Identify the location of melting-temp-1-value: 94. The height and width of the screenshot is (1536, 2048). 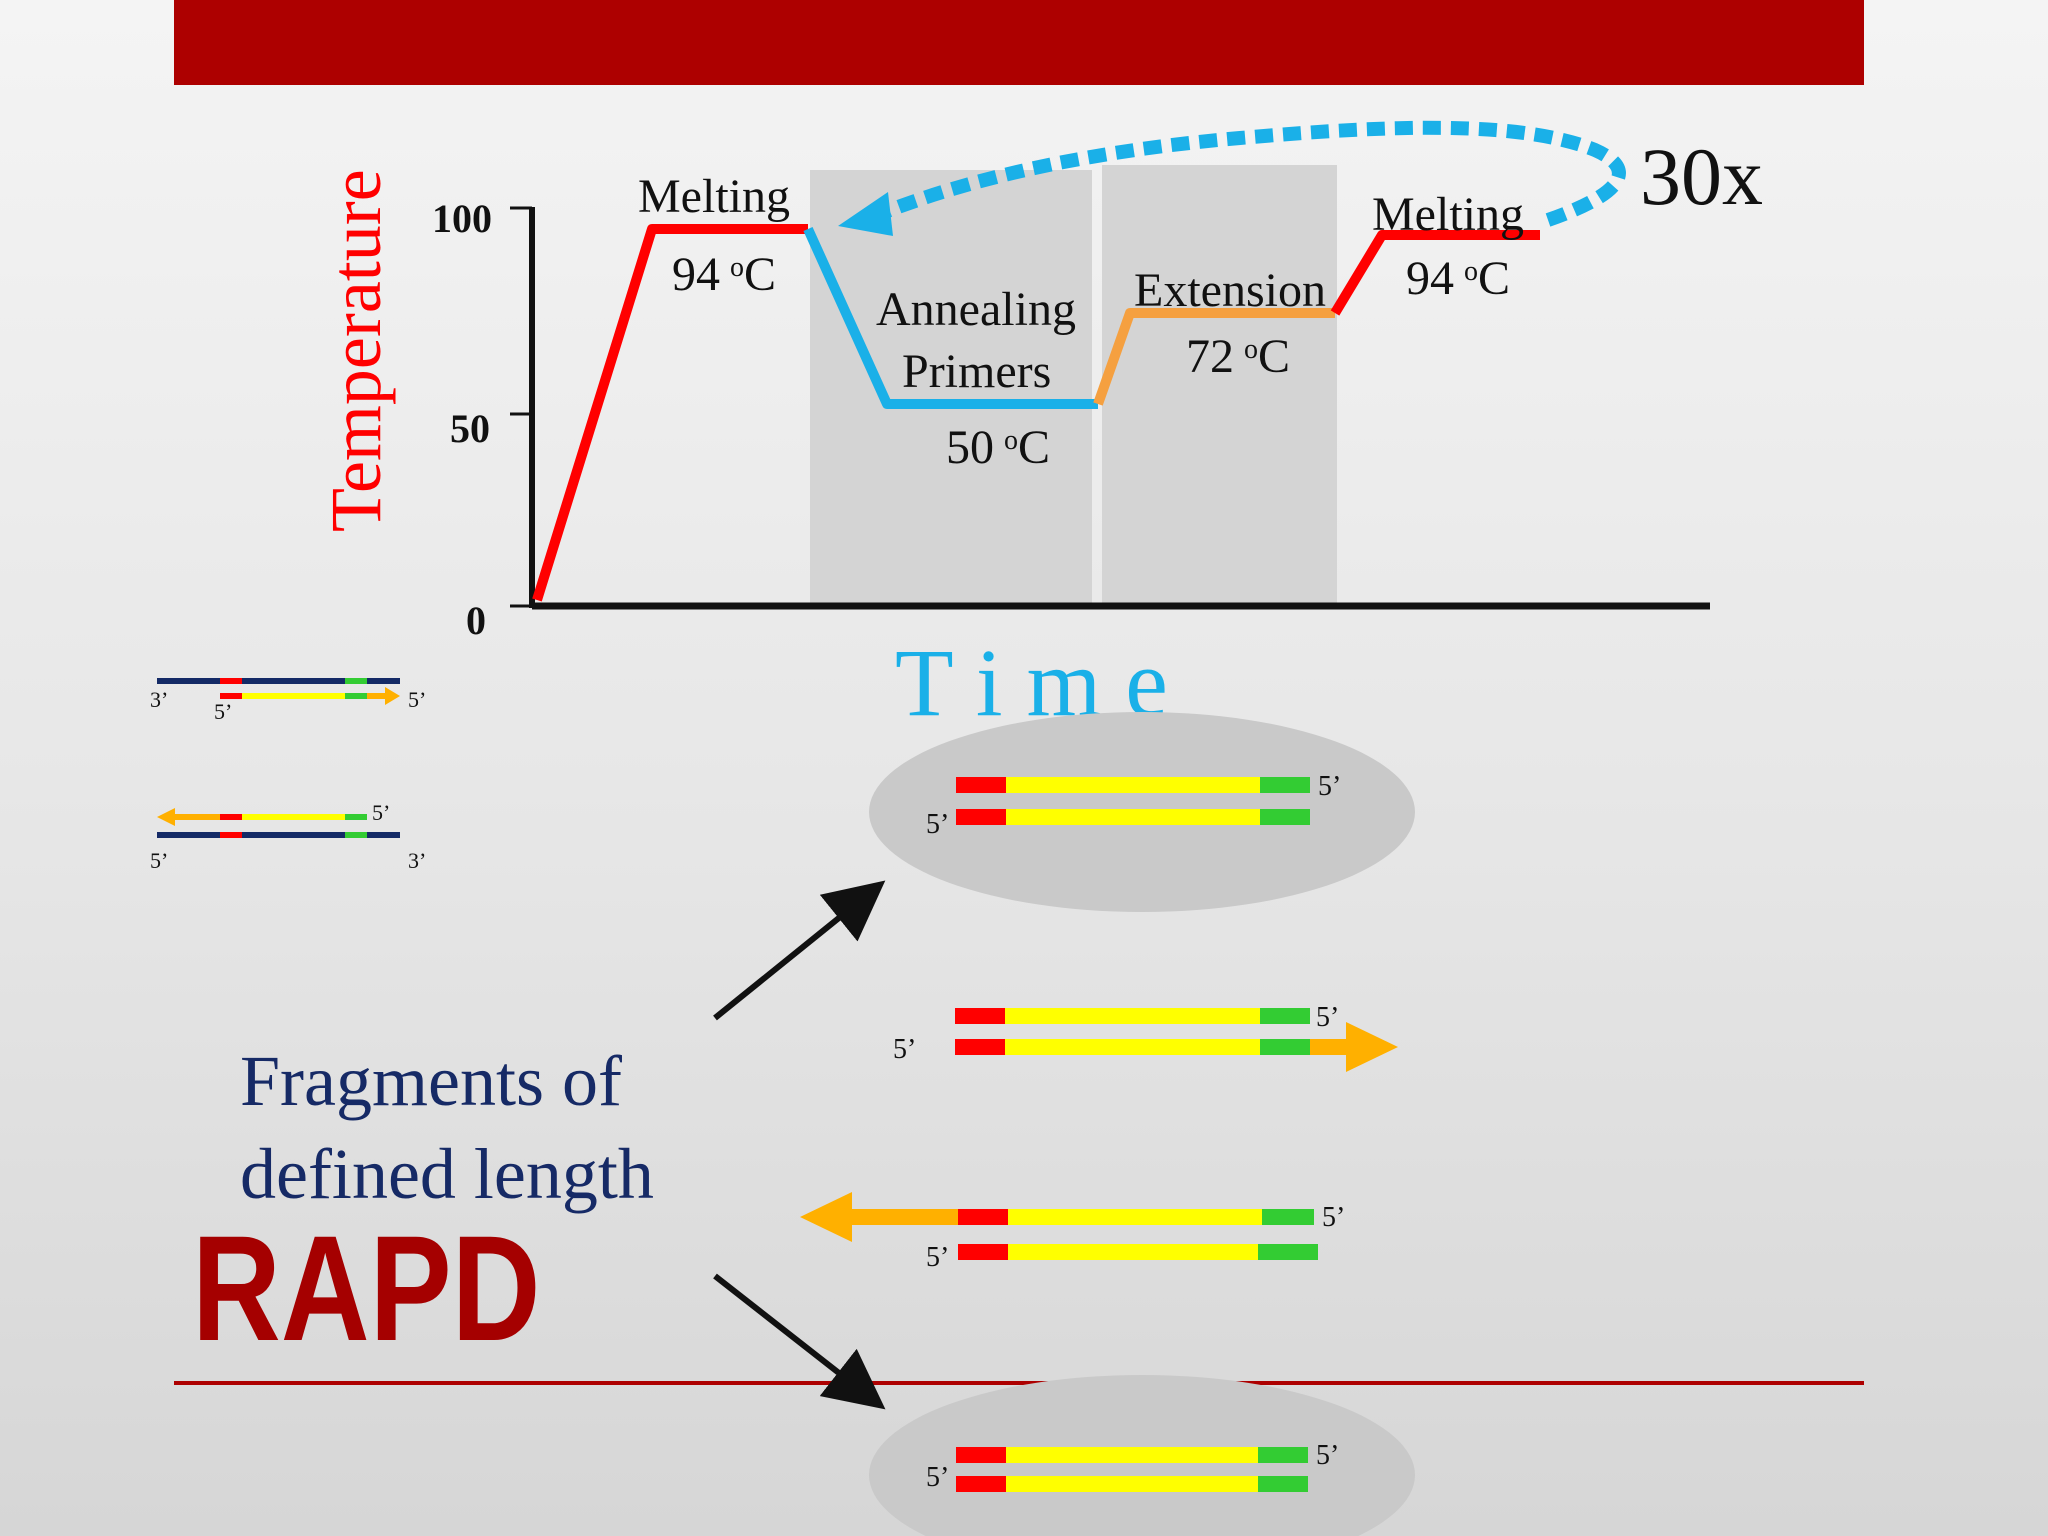
(696, 274).